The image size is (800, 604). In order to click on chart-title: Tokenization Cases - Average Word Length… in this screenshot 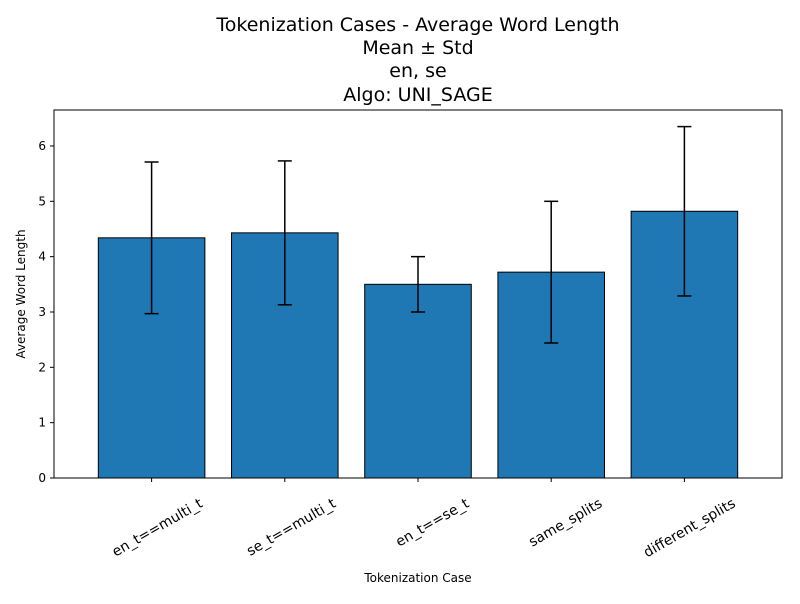, I will do `click(417, 60)`.